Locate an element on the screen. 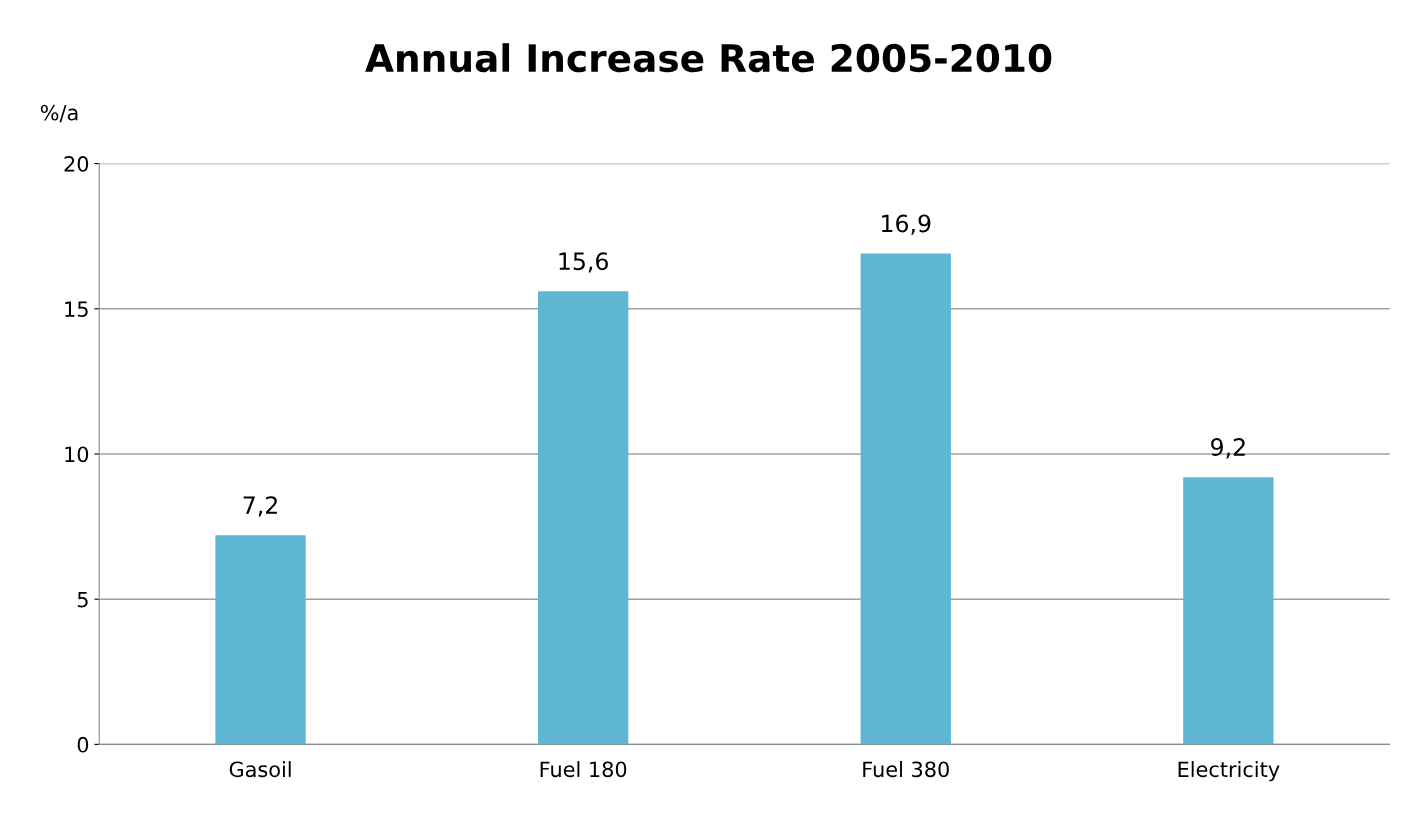 This screenshot has height=818, width=1418. y-axis-title: %/a is located at coordinates (59, 113).